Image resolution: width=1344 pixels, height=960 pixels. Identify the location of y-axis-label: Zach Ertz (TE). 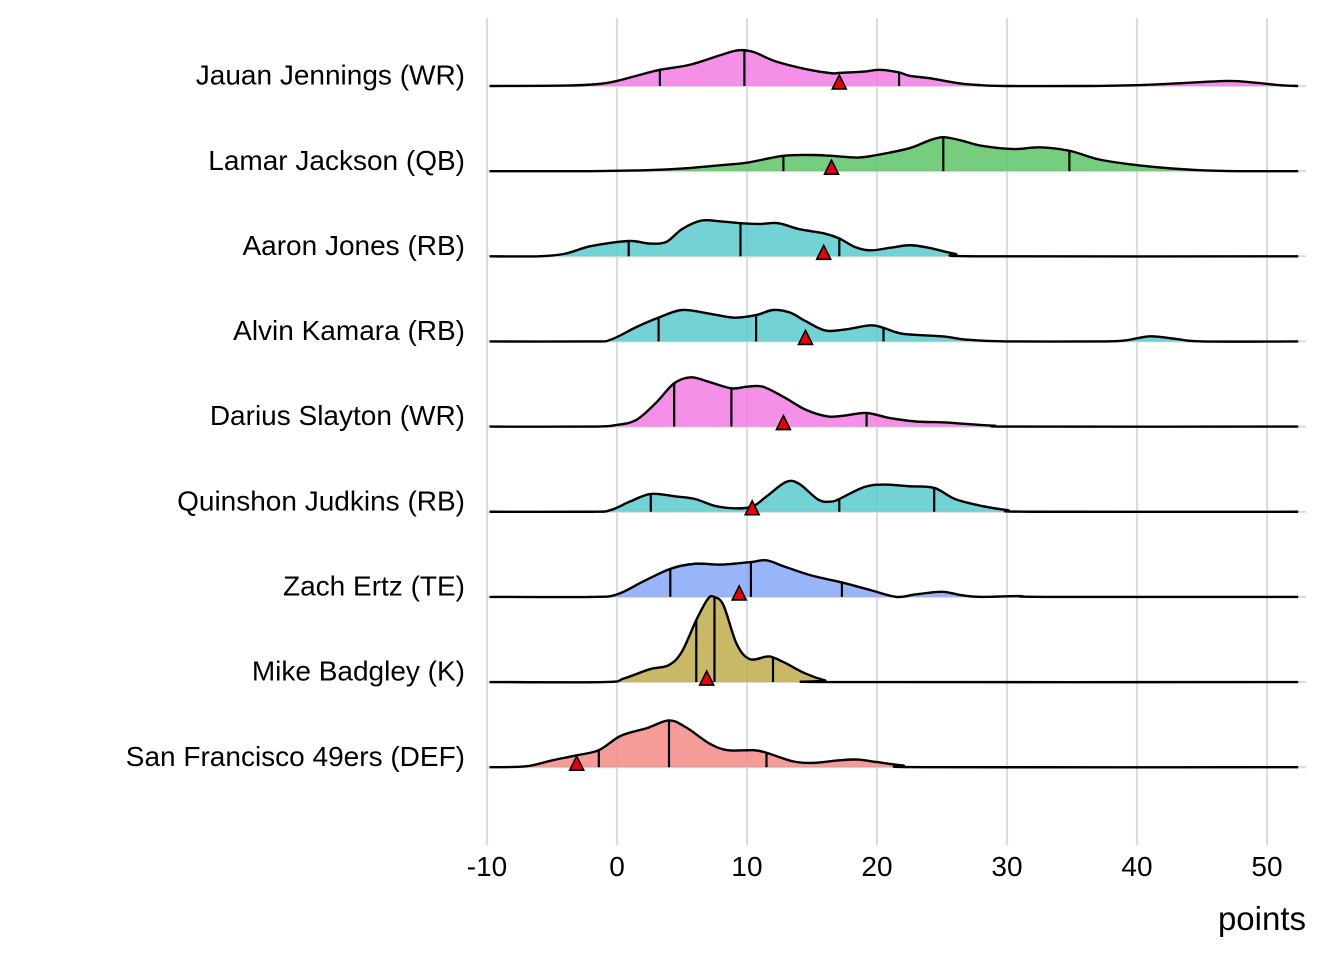
(374, 586).